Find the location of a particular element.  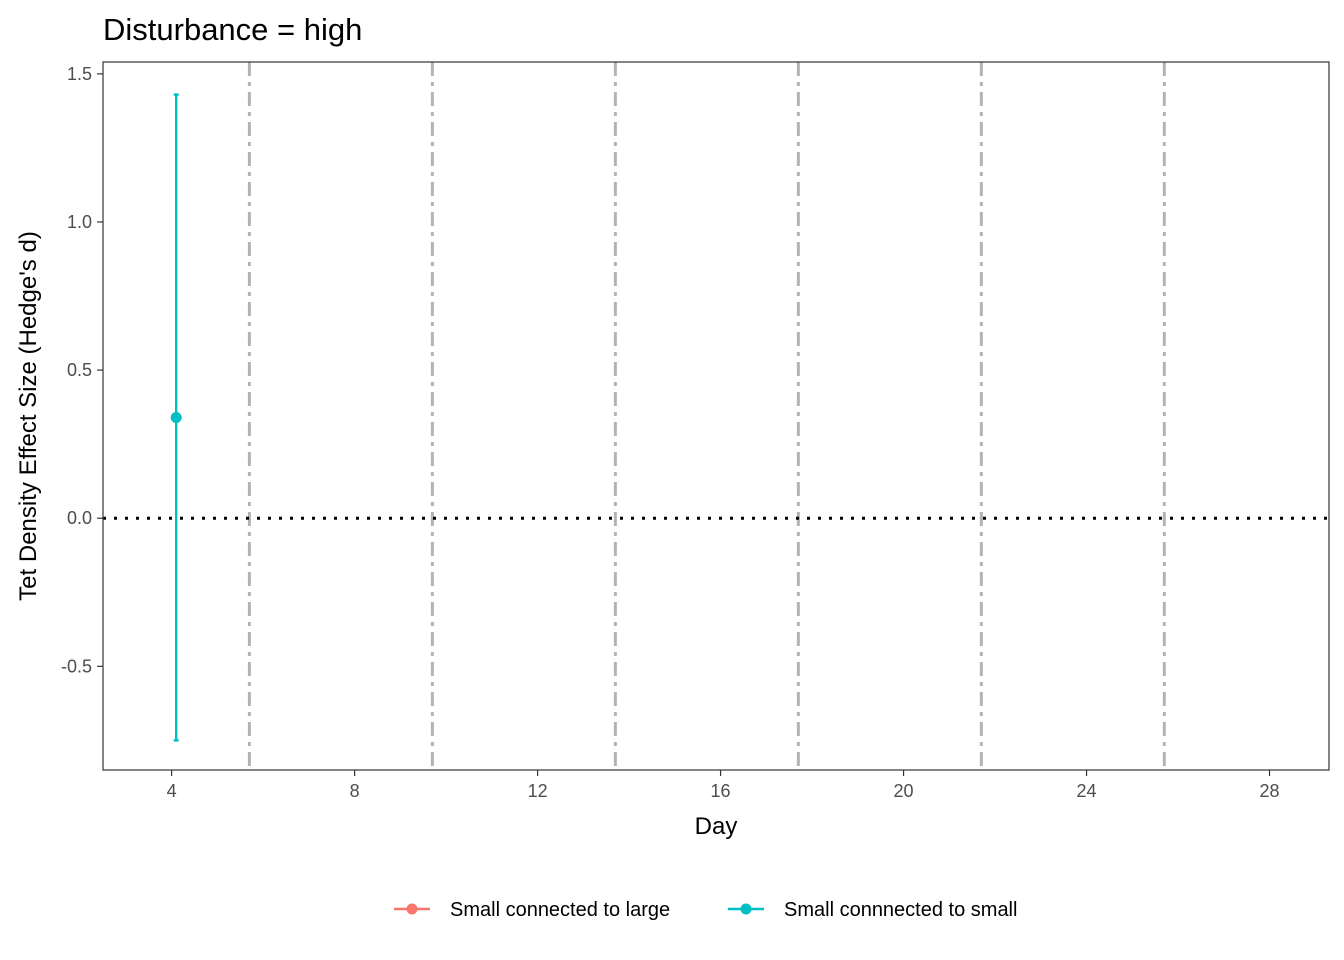

x-tick-label: 20 is located at coordinates (904, 791).